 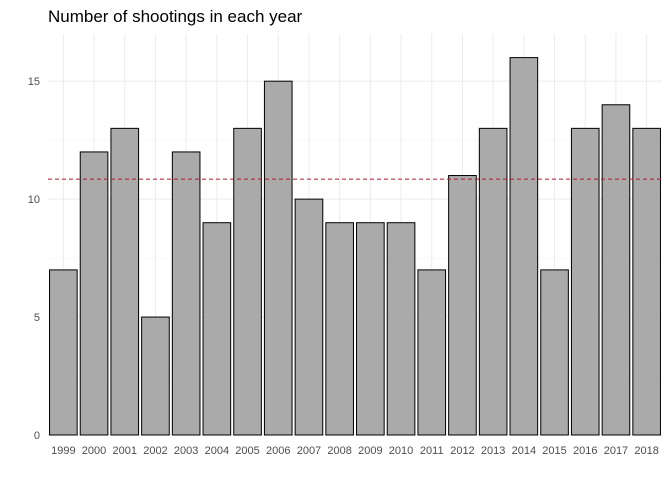 I want to click on chart-title: Number of shootings in each year, so click(x=175, y=16).